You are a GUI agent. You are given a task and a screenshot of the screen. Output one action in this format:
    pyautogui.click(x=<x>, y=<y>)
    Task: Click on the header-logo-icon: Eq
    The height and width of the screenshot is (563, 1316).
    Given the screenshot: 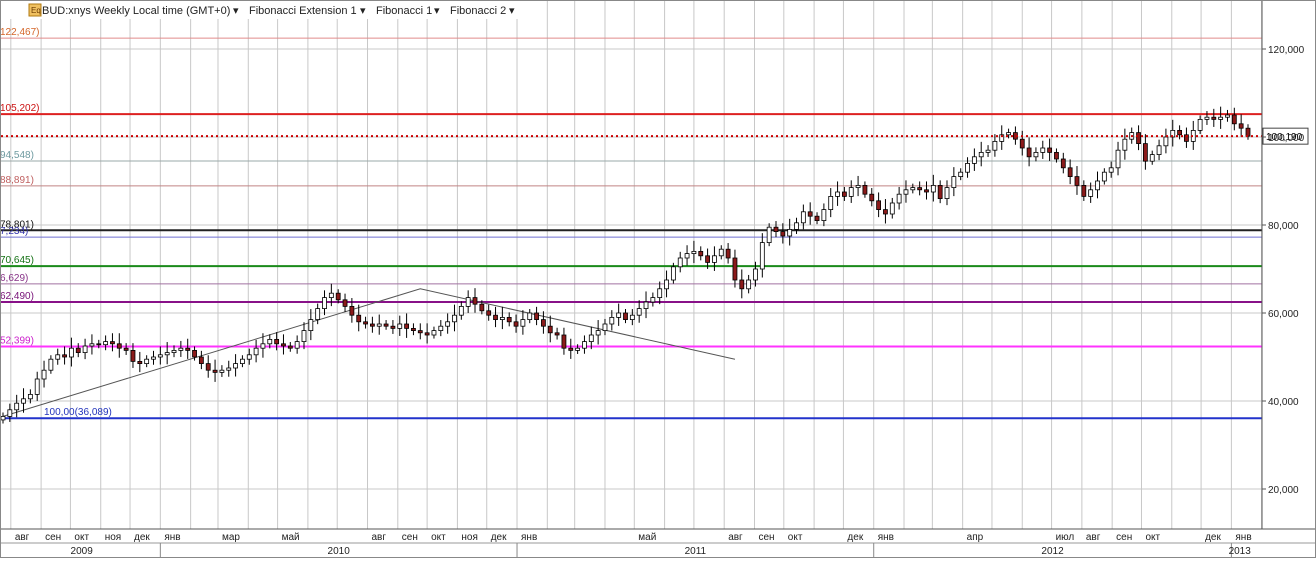 What is the action you would take?
    pyautogui.click(x=35, y=10)
    